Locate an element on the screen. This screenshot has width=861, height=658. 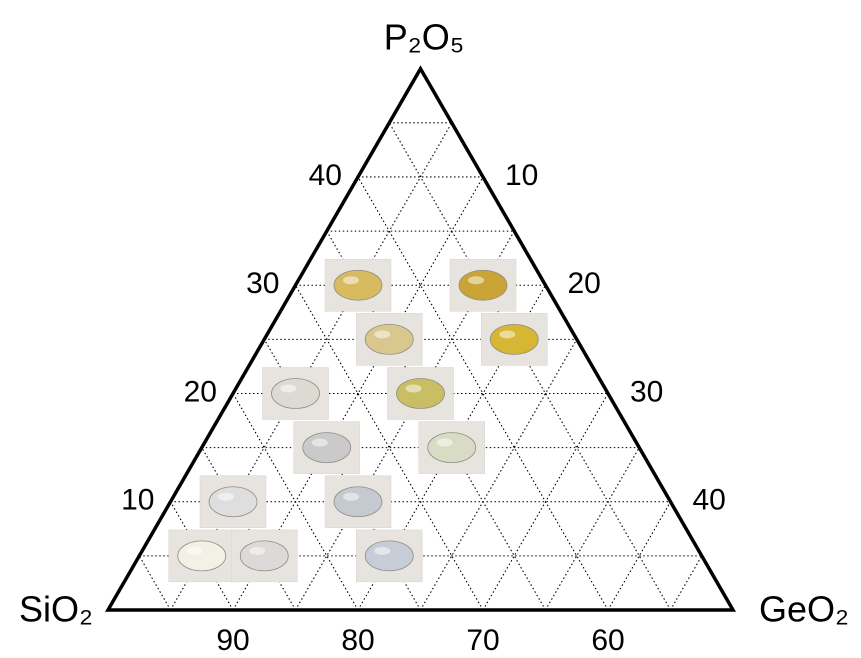
p2o5-tick-label: 10 is located at coordinates (137, 500).